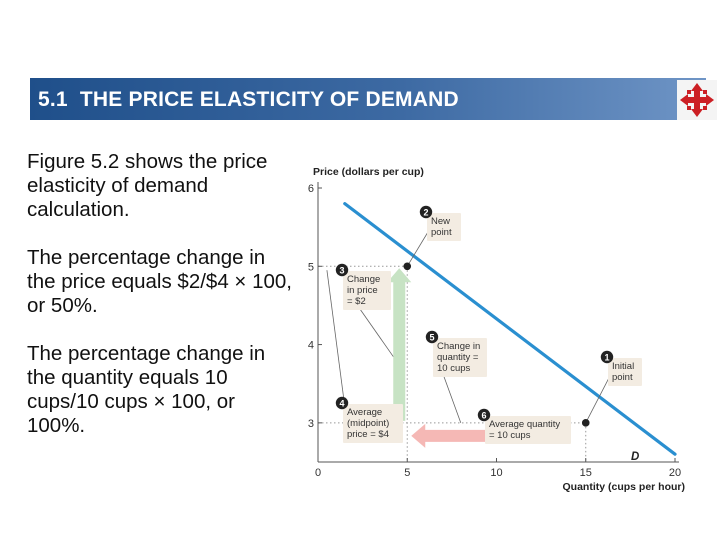  What do you see at coordinates (697, 100) in the screenshot?
I see `compass-arrows-icon` at bounding box center [697, 100].